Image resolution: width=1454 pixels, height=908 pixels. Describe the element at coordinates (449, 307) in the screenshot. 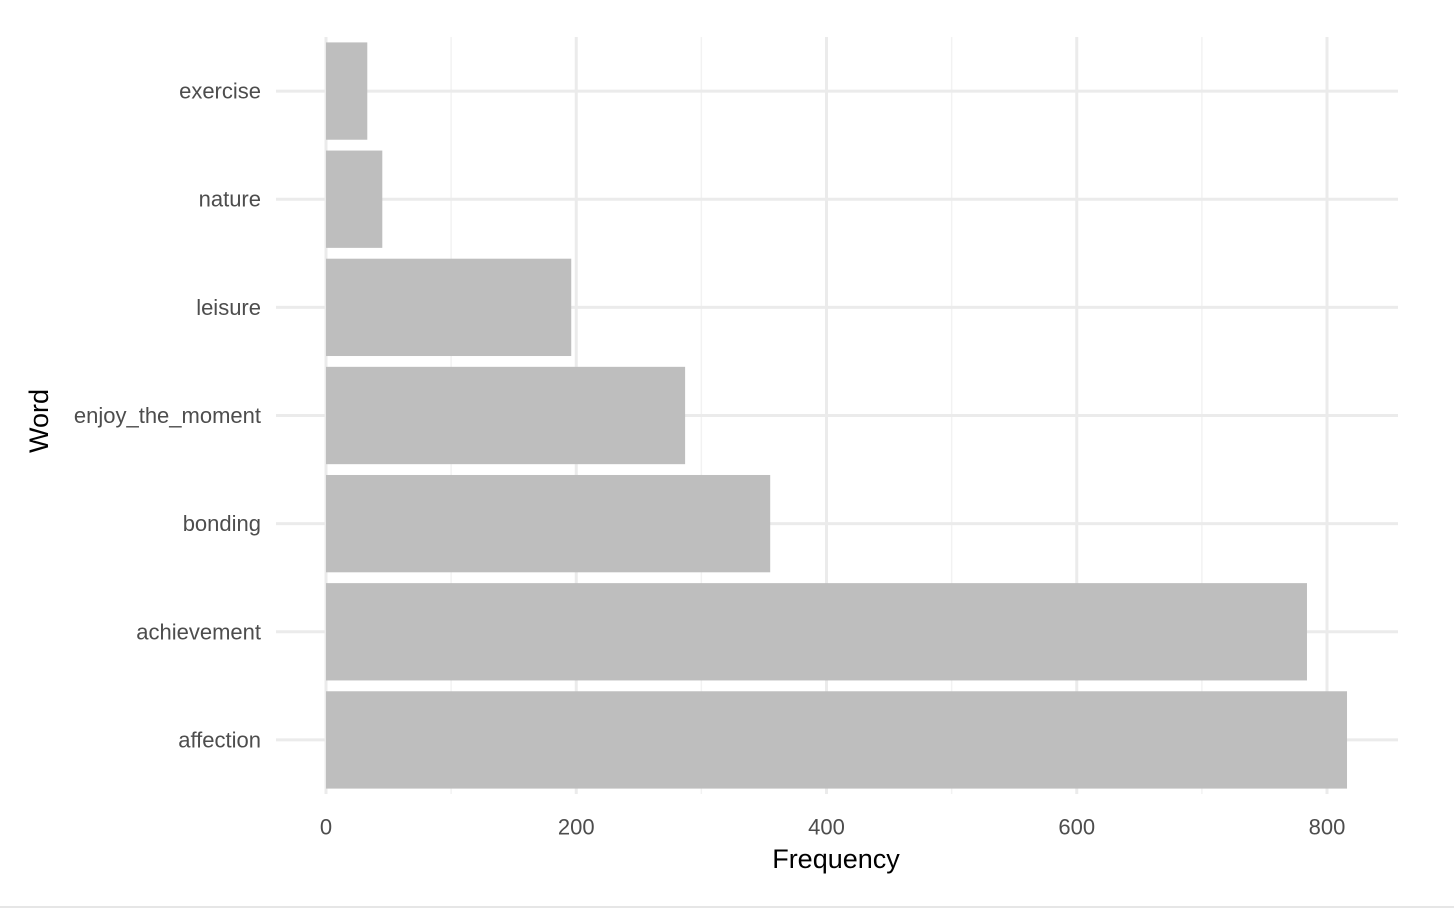

I see `bar-leisure` at that location.